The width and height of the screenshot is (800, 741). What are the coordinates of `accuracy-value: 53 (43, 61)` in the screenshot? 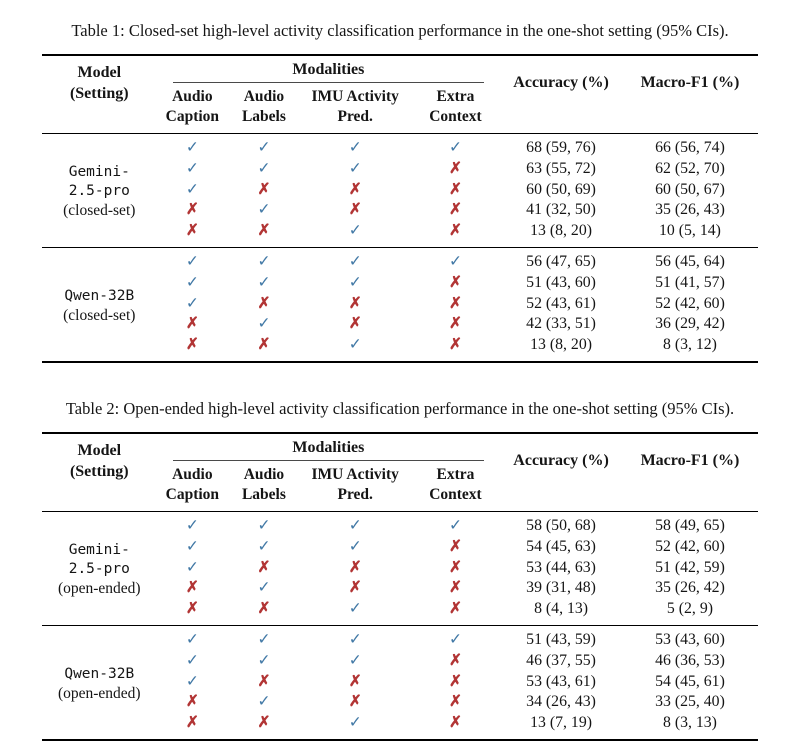 It's located at (561, 681).